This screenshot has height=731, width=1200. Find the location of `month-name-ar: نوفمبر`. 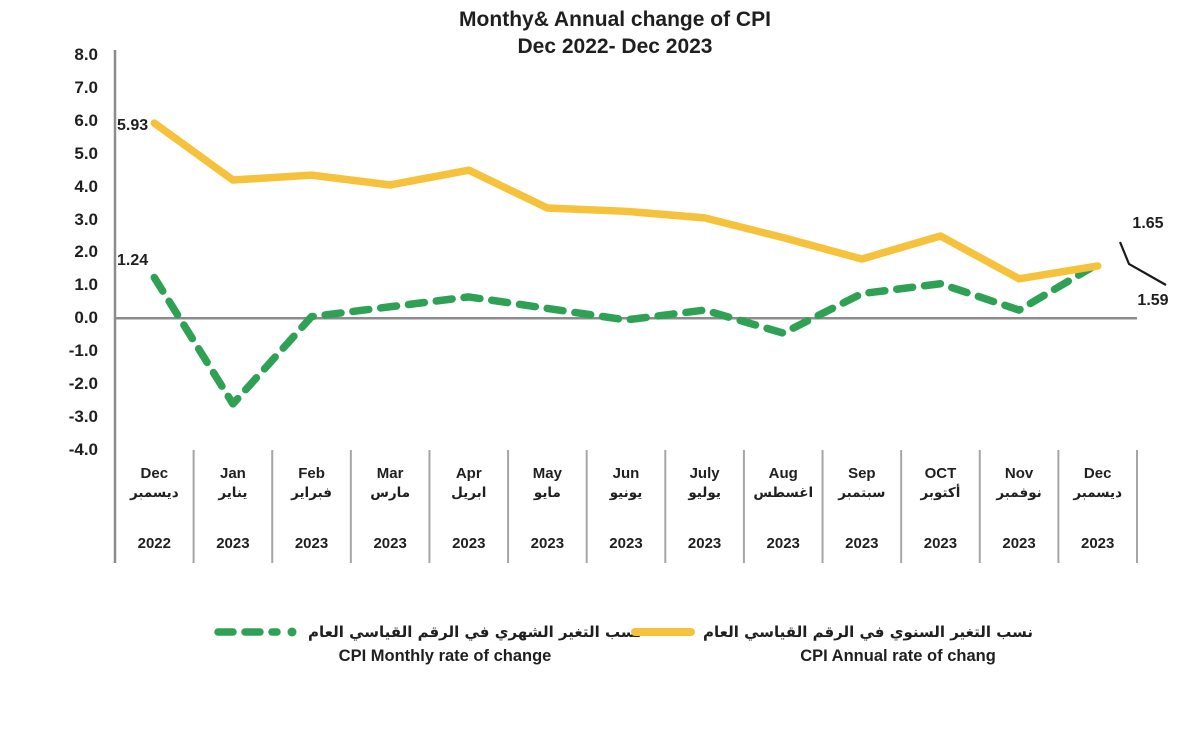

month-name-ar: نوفمبر is located at coordinates (1019, 493).